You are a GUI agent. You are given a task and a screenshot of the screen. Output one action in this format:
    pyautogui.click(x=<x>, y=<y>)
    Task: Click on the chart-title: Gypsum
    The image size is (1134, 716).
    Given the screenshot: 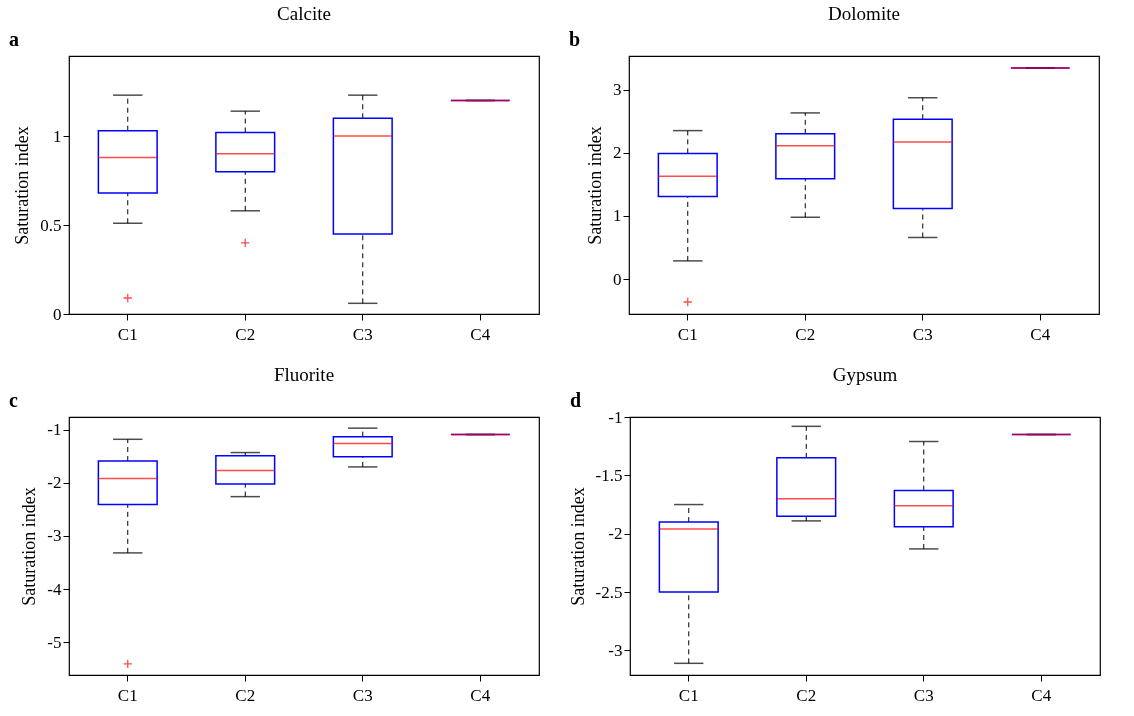 What is the action you would take?
    pyautogui.click(x=865, y=374)
    